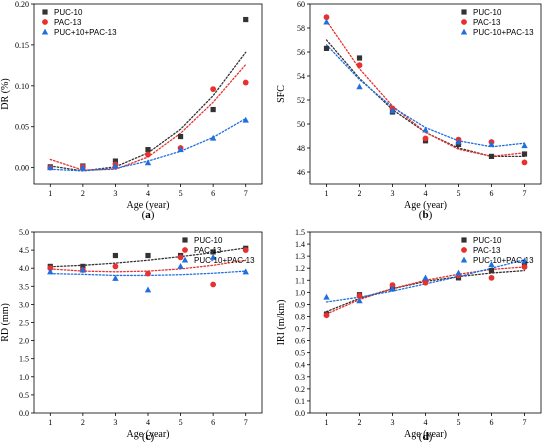 The image size is (550, 448). I want to click on x-tick-label: 6, so click(213, 422).